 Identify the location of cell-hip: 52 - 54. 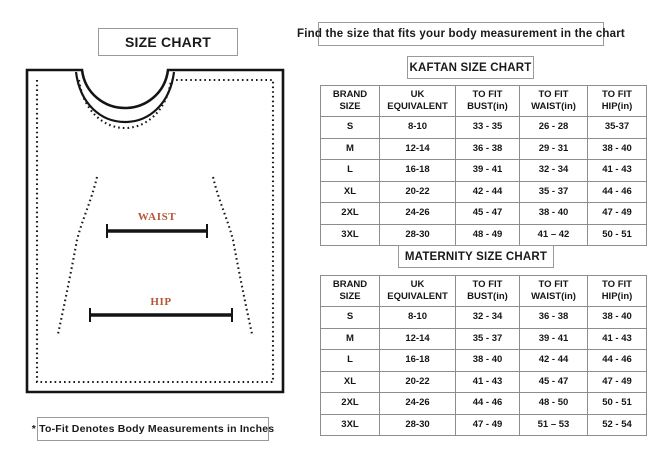
(617, 424).